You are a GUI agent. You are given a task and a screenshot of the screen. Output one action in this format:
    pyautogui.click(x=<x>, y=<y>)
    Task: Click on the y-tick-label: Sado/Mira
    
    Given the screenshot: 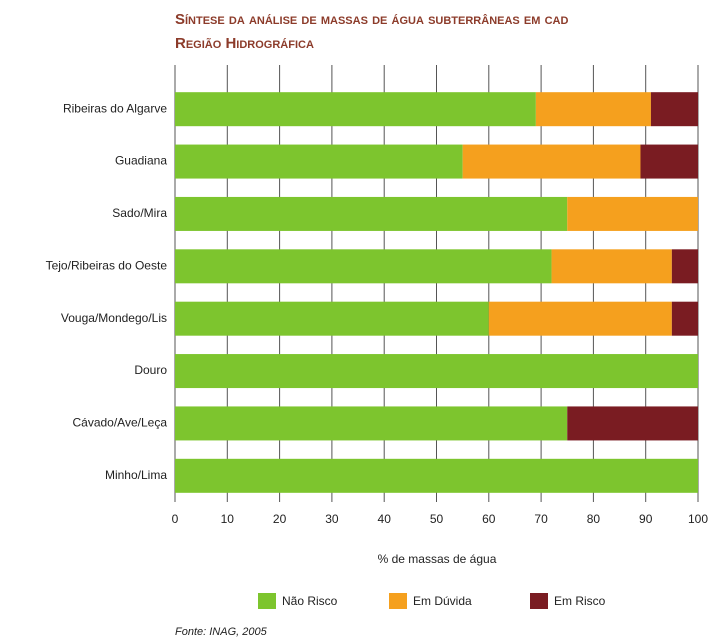 What is the action you would take?
    pyautogui.click(x=139, y=213)
    